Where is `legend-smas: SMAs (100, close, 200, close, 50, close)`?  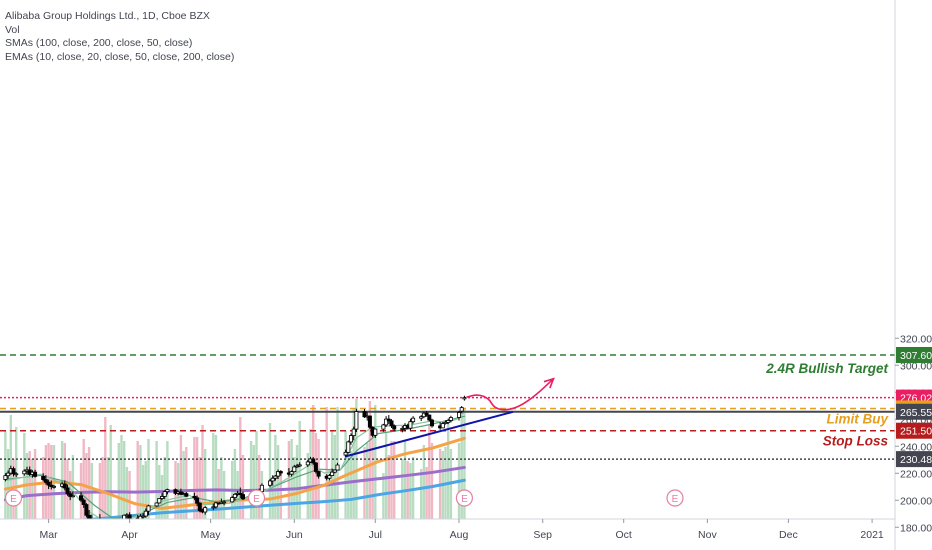 legend-smas: SMAs (100, close, 200, close, 50, close) is located at coordinates (99, 43).